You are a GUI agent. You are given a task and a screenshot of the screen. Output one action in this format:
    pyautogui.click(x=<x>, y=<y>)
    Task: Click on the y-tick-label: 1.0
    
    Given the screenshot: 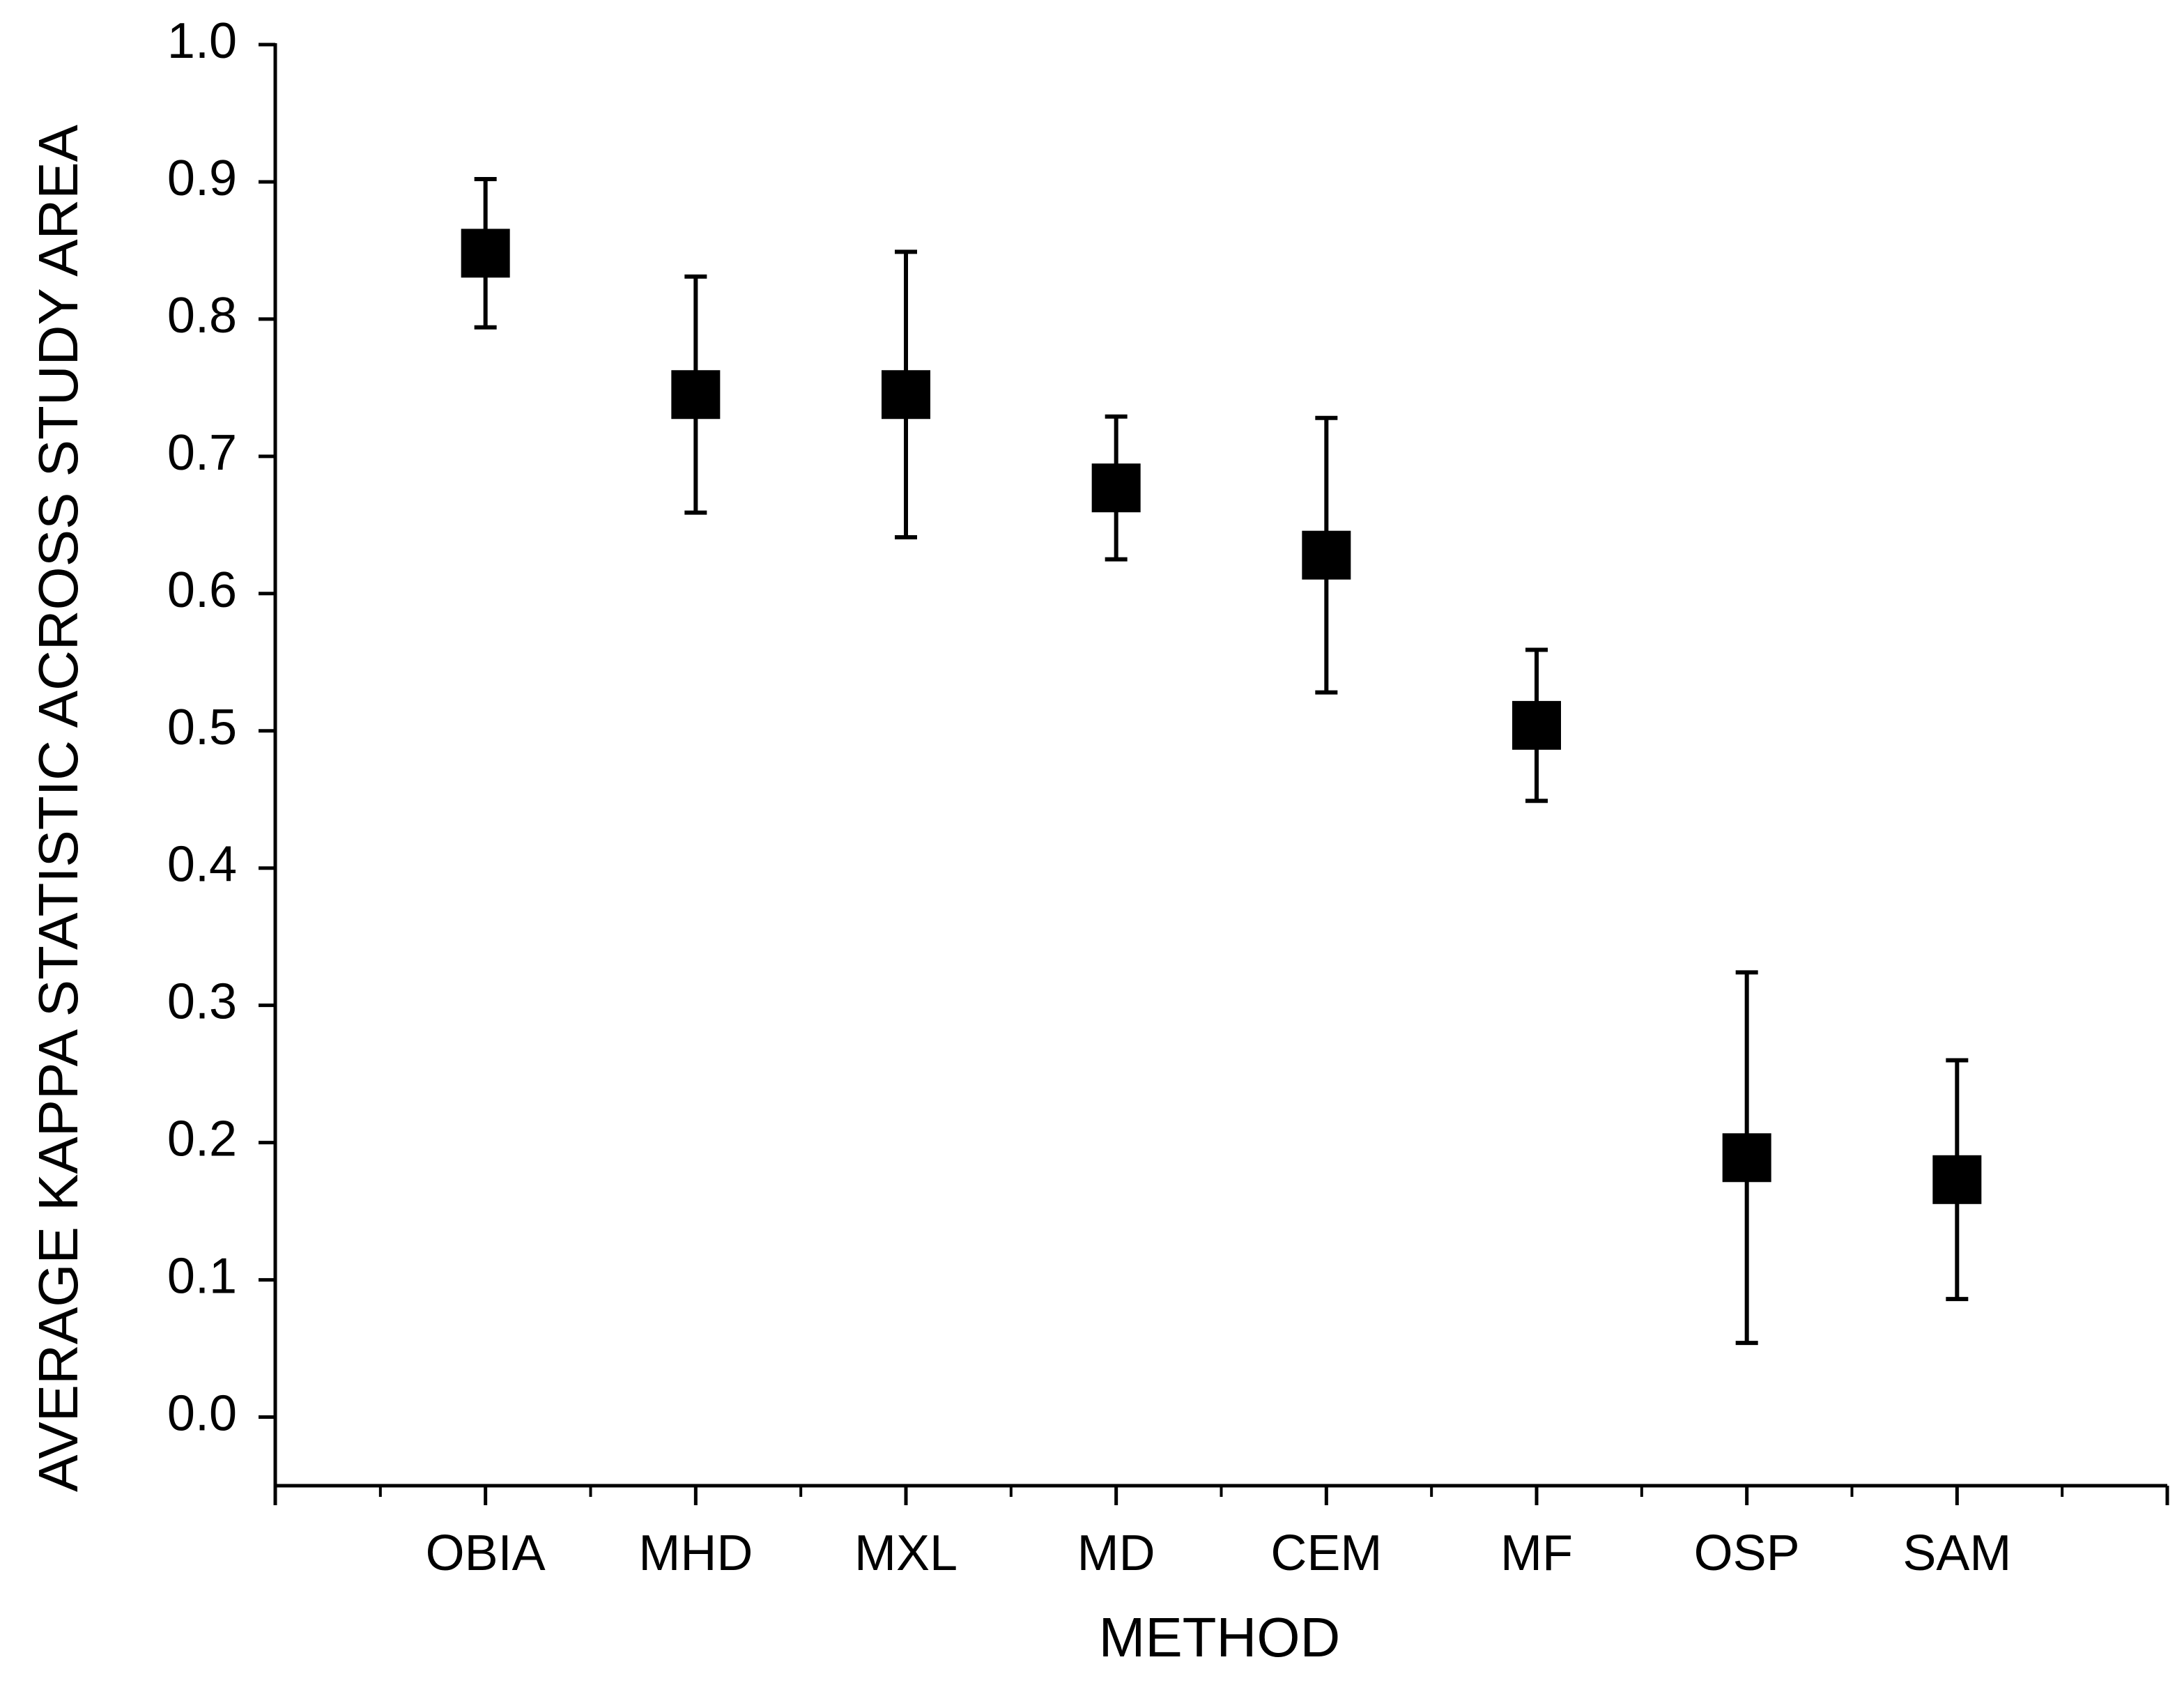 What is the action you would take?
    pyautogui.click(x=202, y=41)
    